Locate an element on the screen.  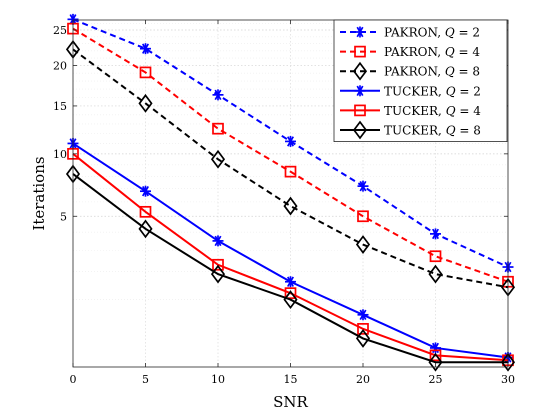
legend-item: PAKRON, Q = 4 is located at coordinates (410, 52).